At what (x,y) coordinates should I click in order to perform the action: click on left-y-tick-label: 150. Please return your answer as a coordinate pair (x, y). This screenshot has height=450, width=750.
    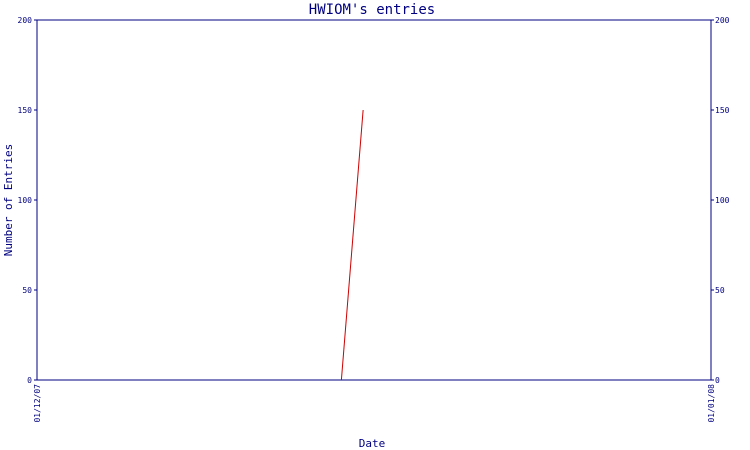
    Looking at the image, I should click on (25, 110).